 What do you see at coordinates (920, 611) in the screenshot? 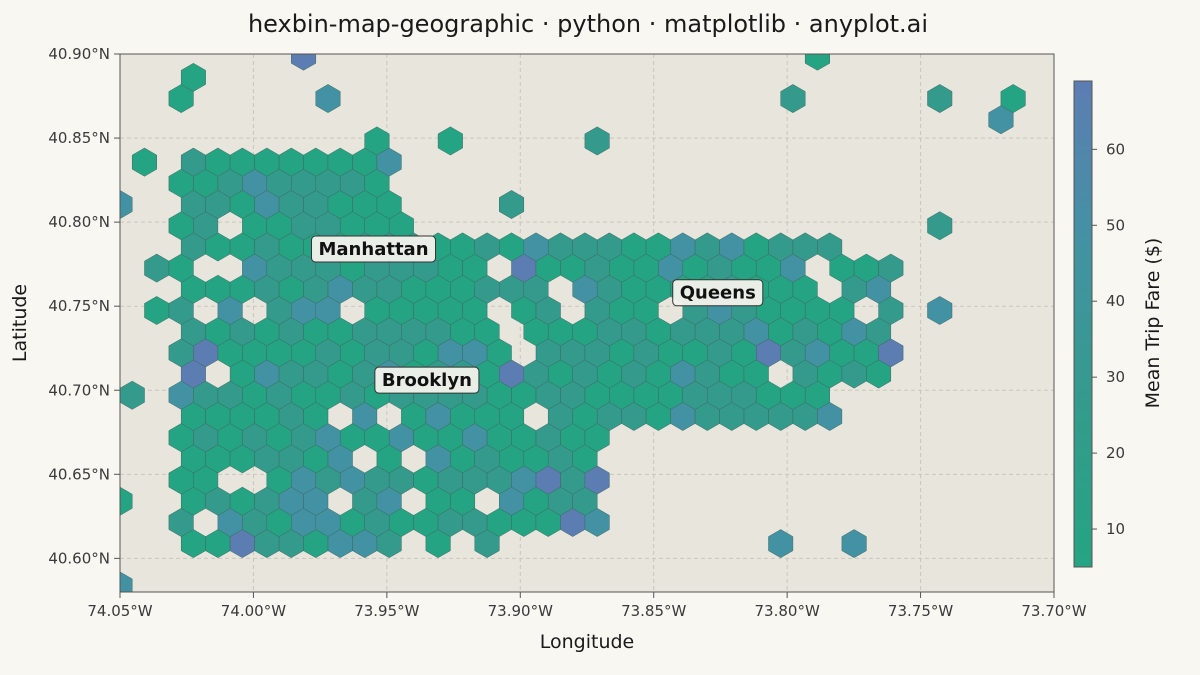
I see `x-tick-label: 73.75°W` at bounding box center [920, 611].